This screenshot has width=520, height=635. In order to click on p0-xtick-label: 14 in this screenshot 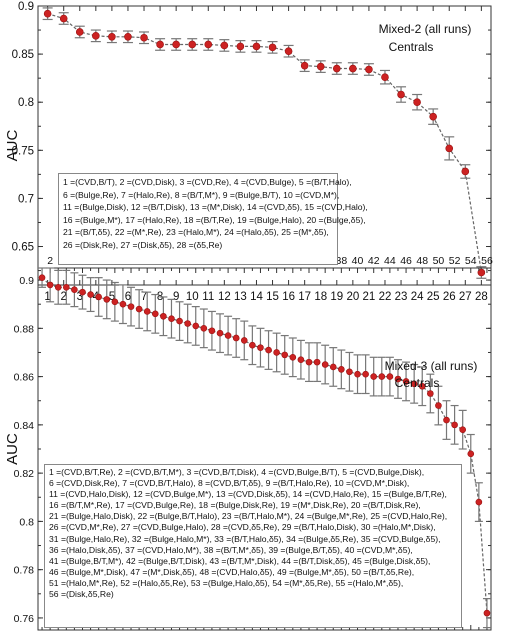, I will do `click(256, 297)`.